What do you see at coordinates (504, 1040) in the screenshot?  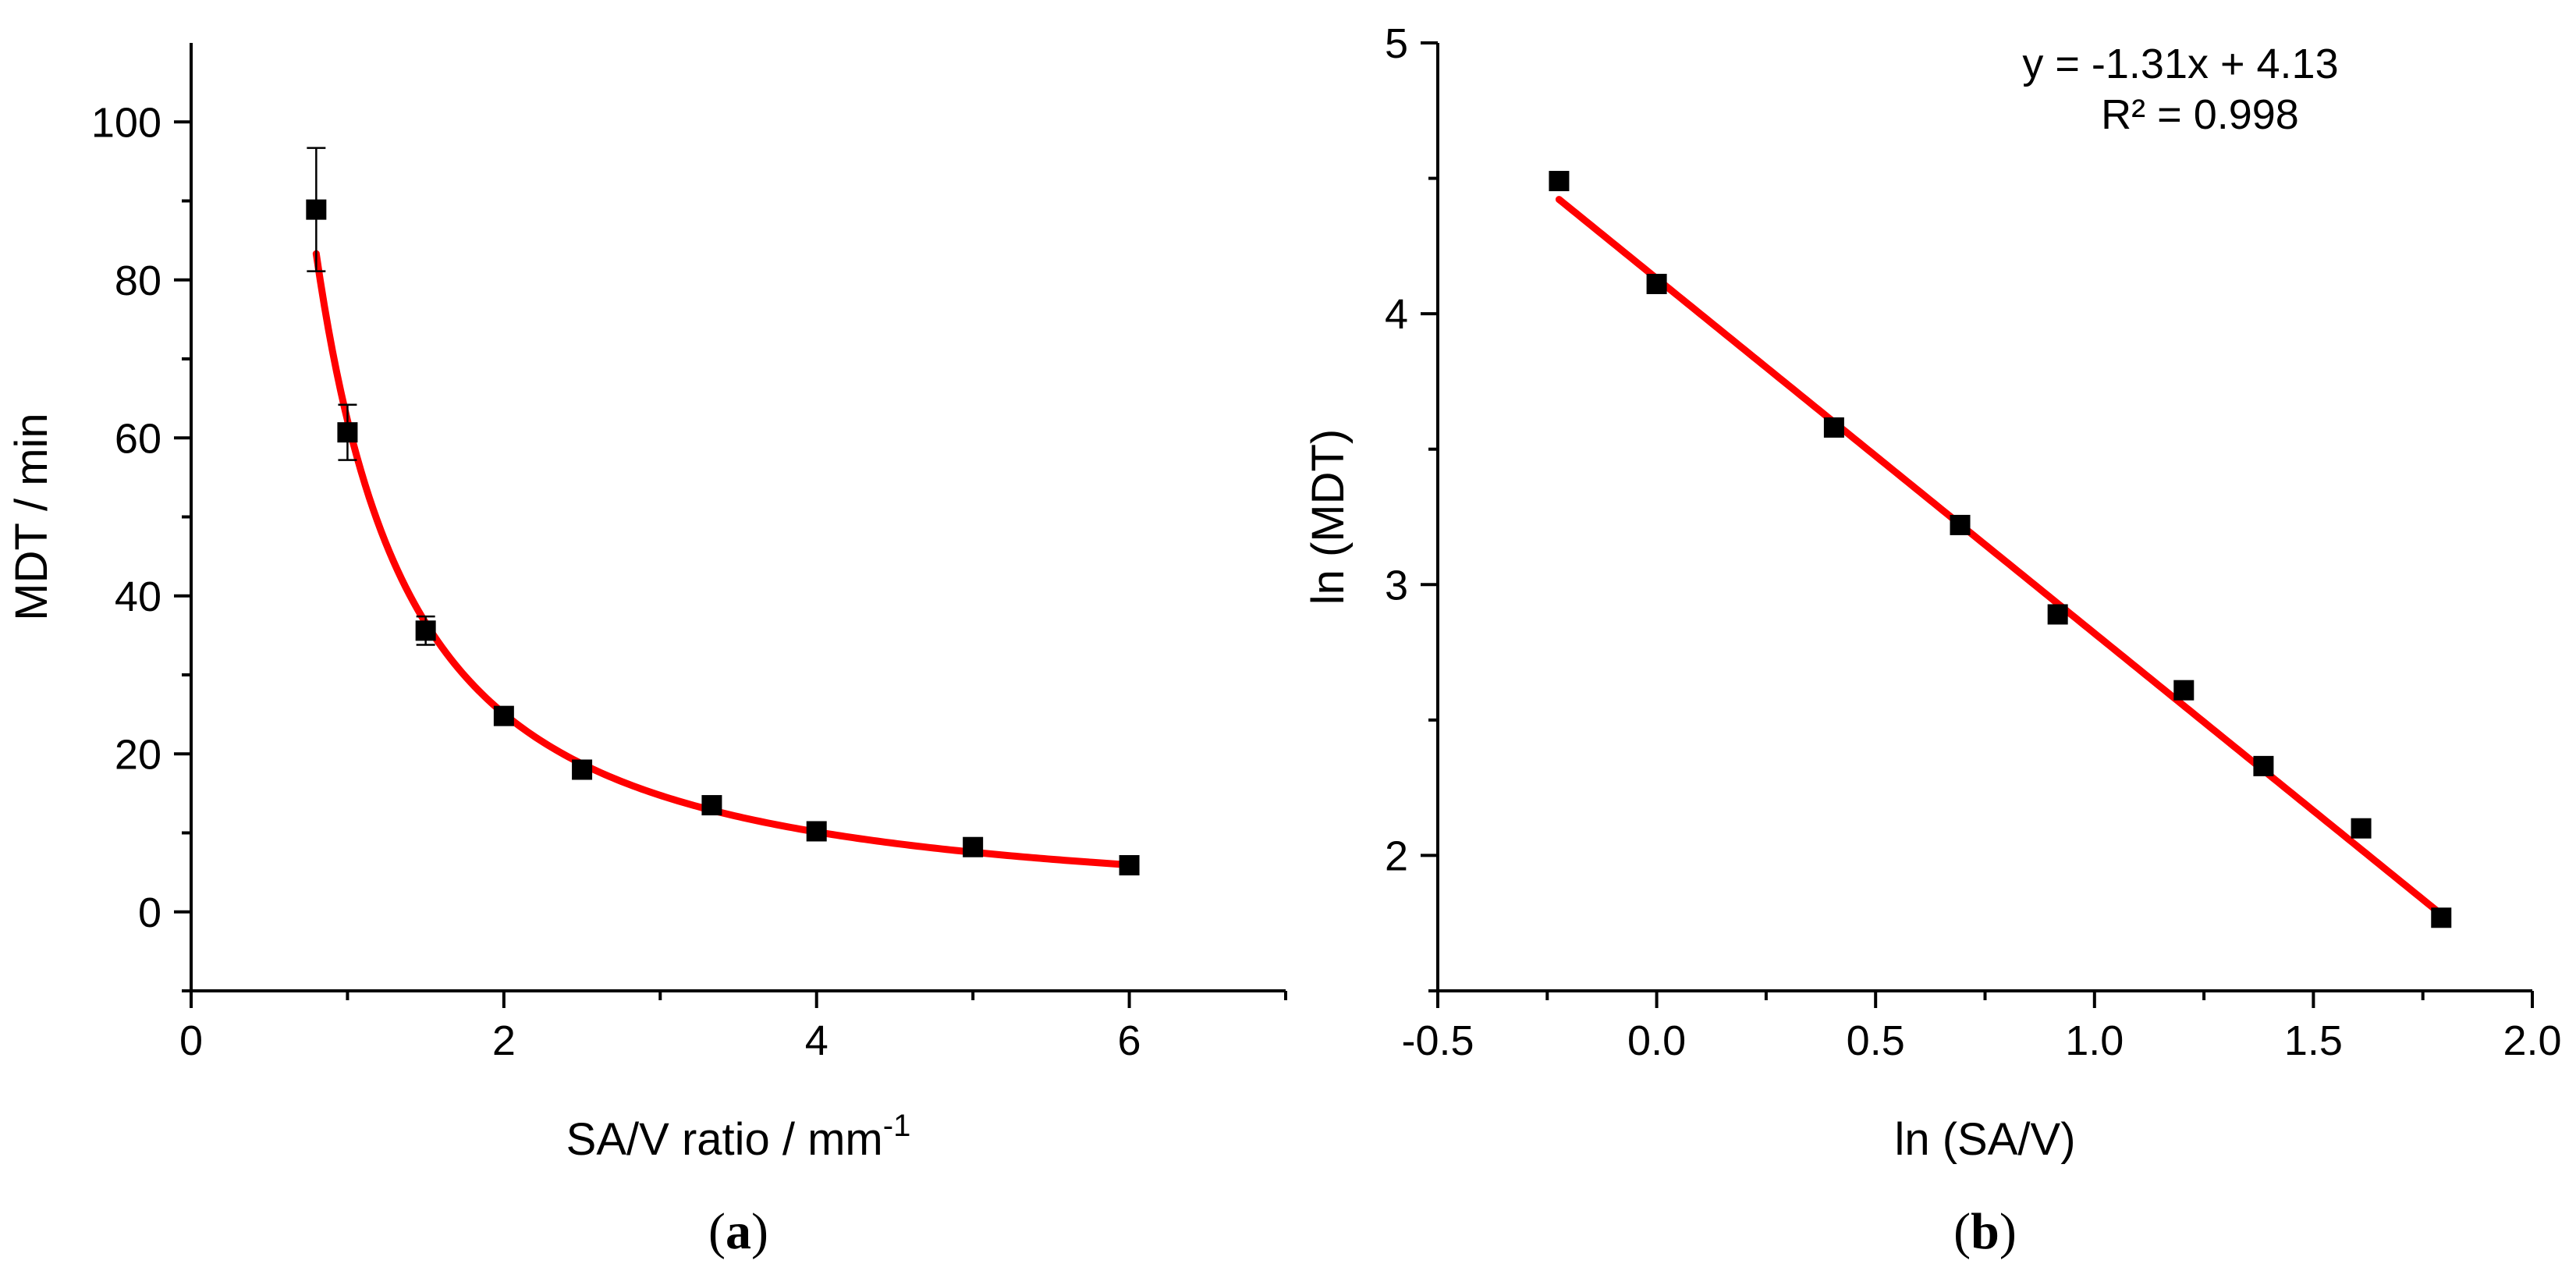 I see `x-tick-label-a: 2` at bounding box center [504, 1040].